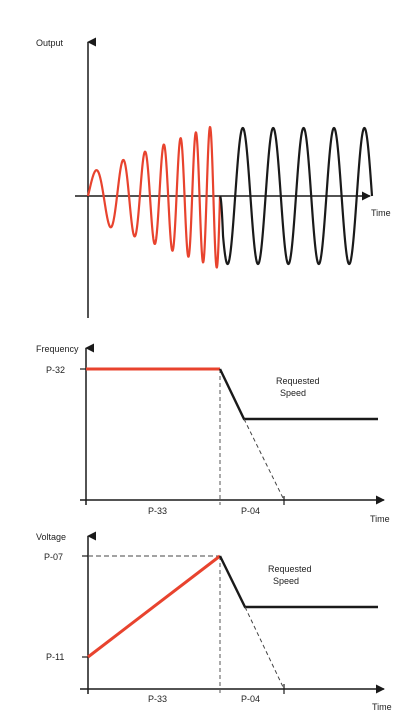 This screenshot has width=416, height=725. What do you see at coordinates (250, 699) in the screenshot?
I see `voltage-segment-p04: P-04` at bounding box center [250, 699].